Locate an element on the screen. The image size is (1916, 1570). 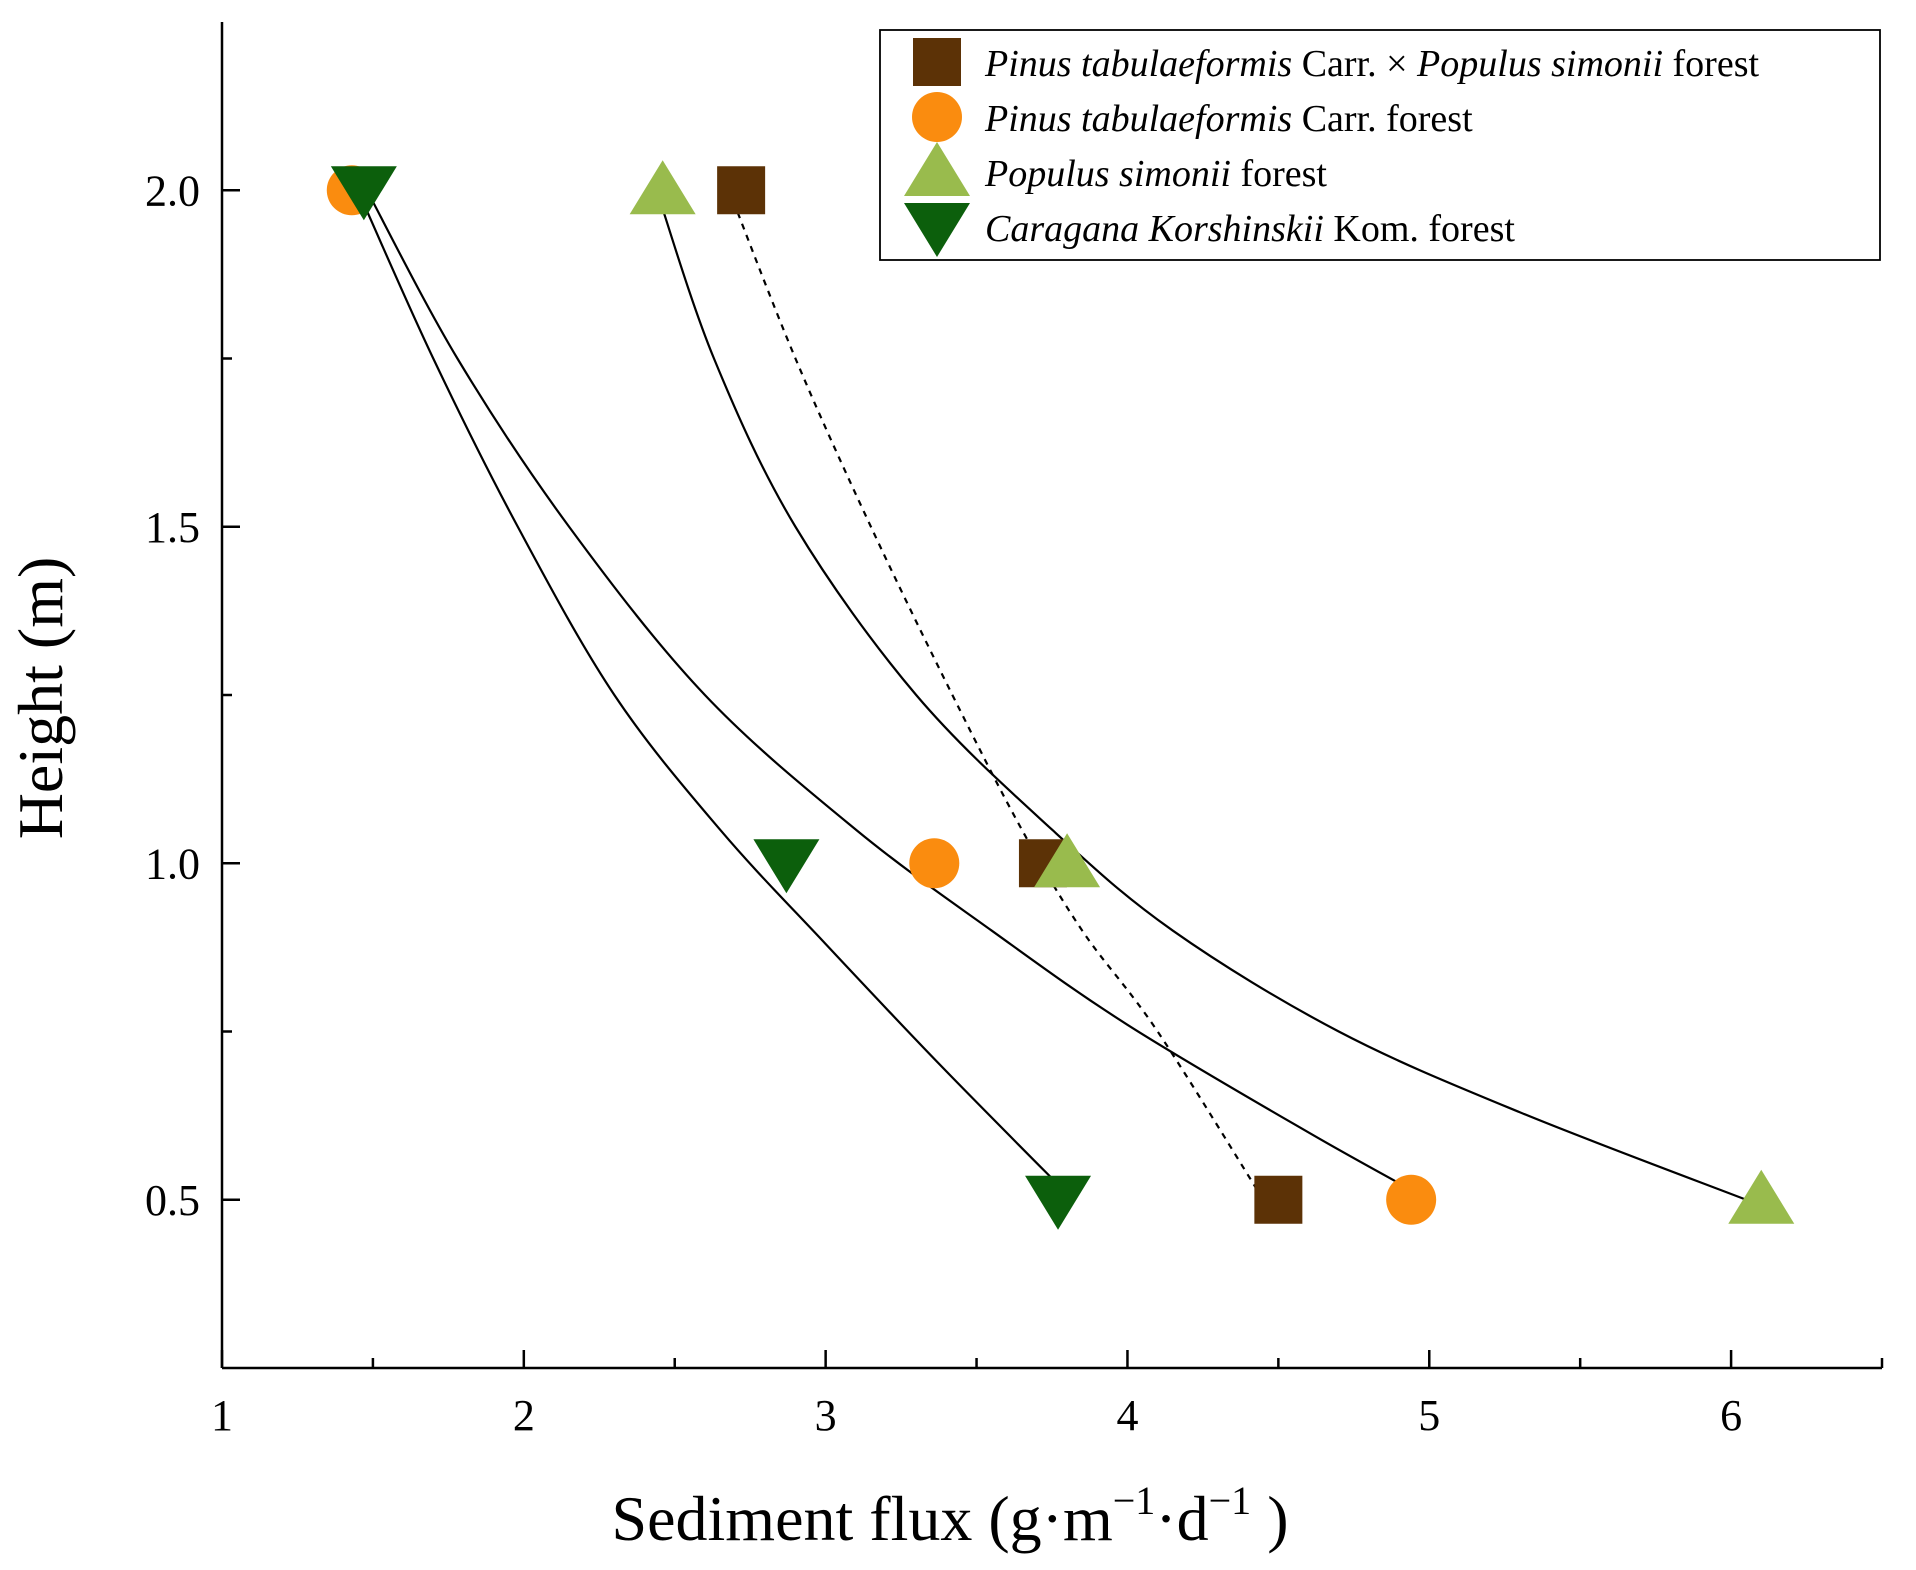
legend-label: Populus simonii forest is located at coordinates (1155, 174).